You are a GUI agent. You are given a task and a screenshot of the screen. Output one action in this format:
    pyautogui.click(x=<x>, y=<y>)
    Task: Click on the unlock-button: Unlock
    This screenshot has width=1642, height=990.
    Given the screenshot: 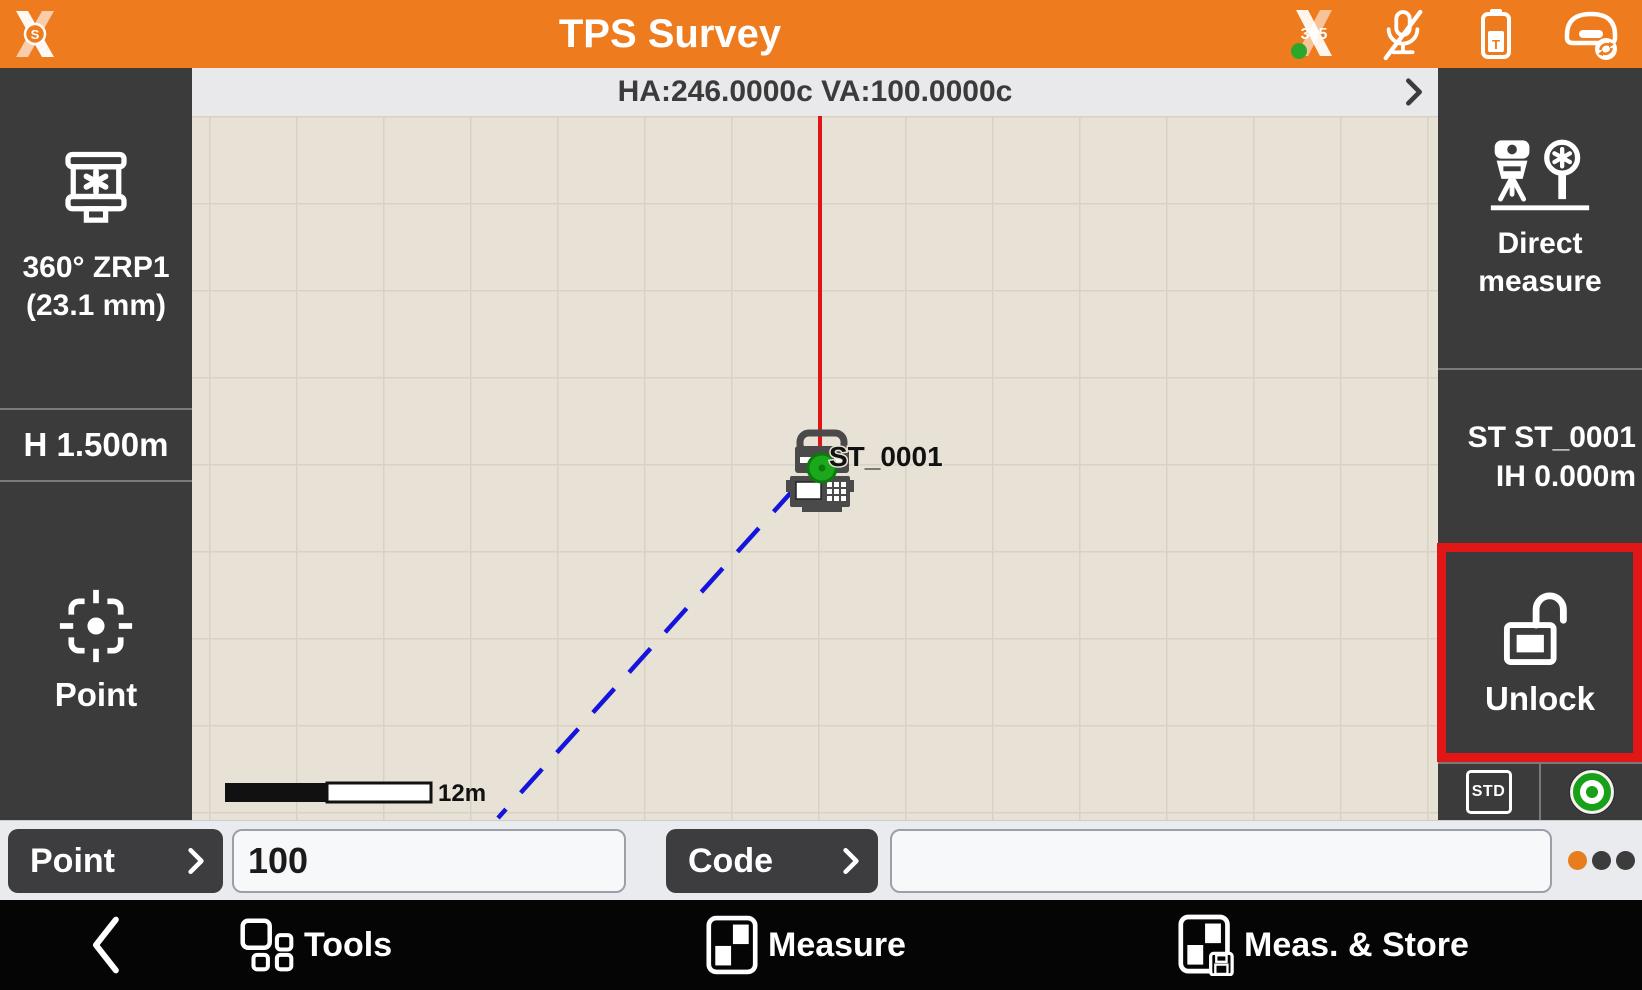 What is the action you would take?
    pyautogui.click(x=1540, y=652)
    